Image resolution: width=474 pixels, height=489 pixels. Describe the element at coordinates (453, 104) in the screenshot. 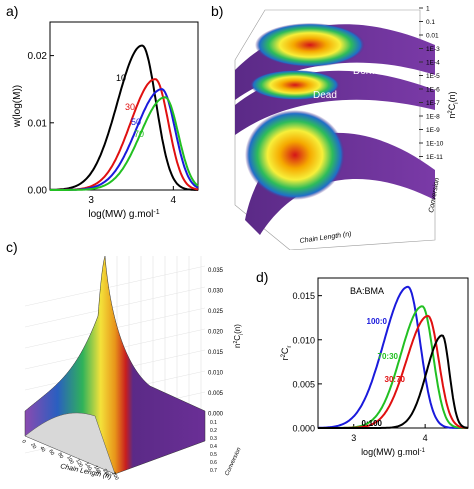

I see `b-right-axis-label: n2Ci(n)` at that location.